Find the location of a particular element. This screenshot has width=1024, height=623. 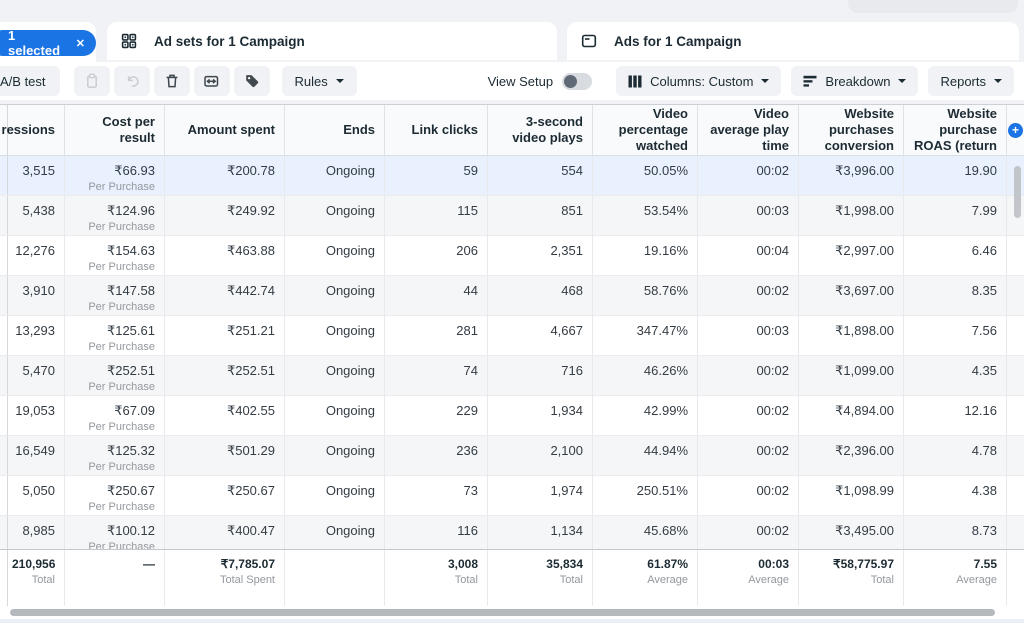

cell-link-clicks: 281 is located at coordinates (436, 335).